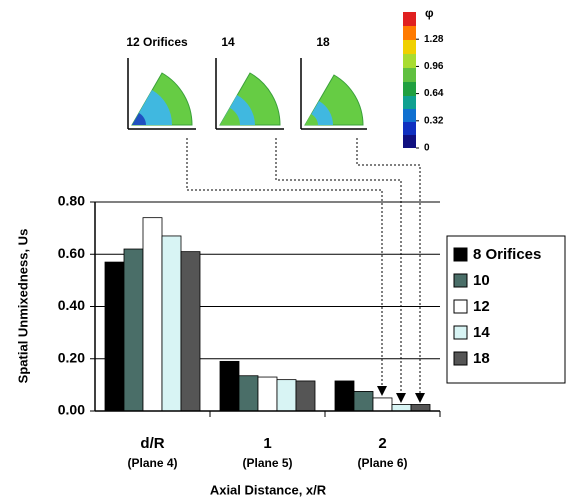 The width and height of the screenshot is (569, 501). I want to click on inset-label: 14, so click(228, 42).